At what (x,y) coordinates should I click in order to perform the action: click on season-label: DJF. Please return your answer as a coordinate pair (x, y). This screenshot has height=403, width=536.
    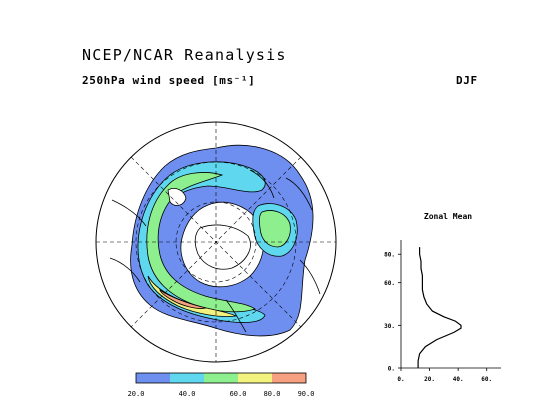
    Looking at the image, I should click on (467, 80).